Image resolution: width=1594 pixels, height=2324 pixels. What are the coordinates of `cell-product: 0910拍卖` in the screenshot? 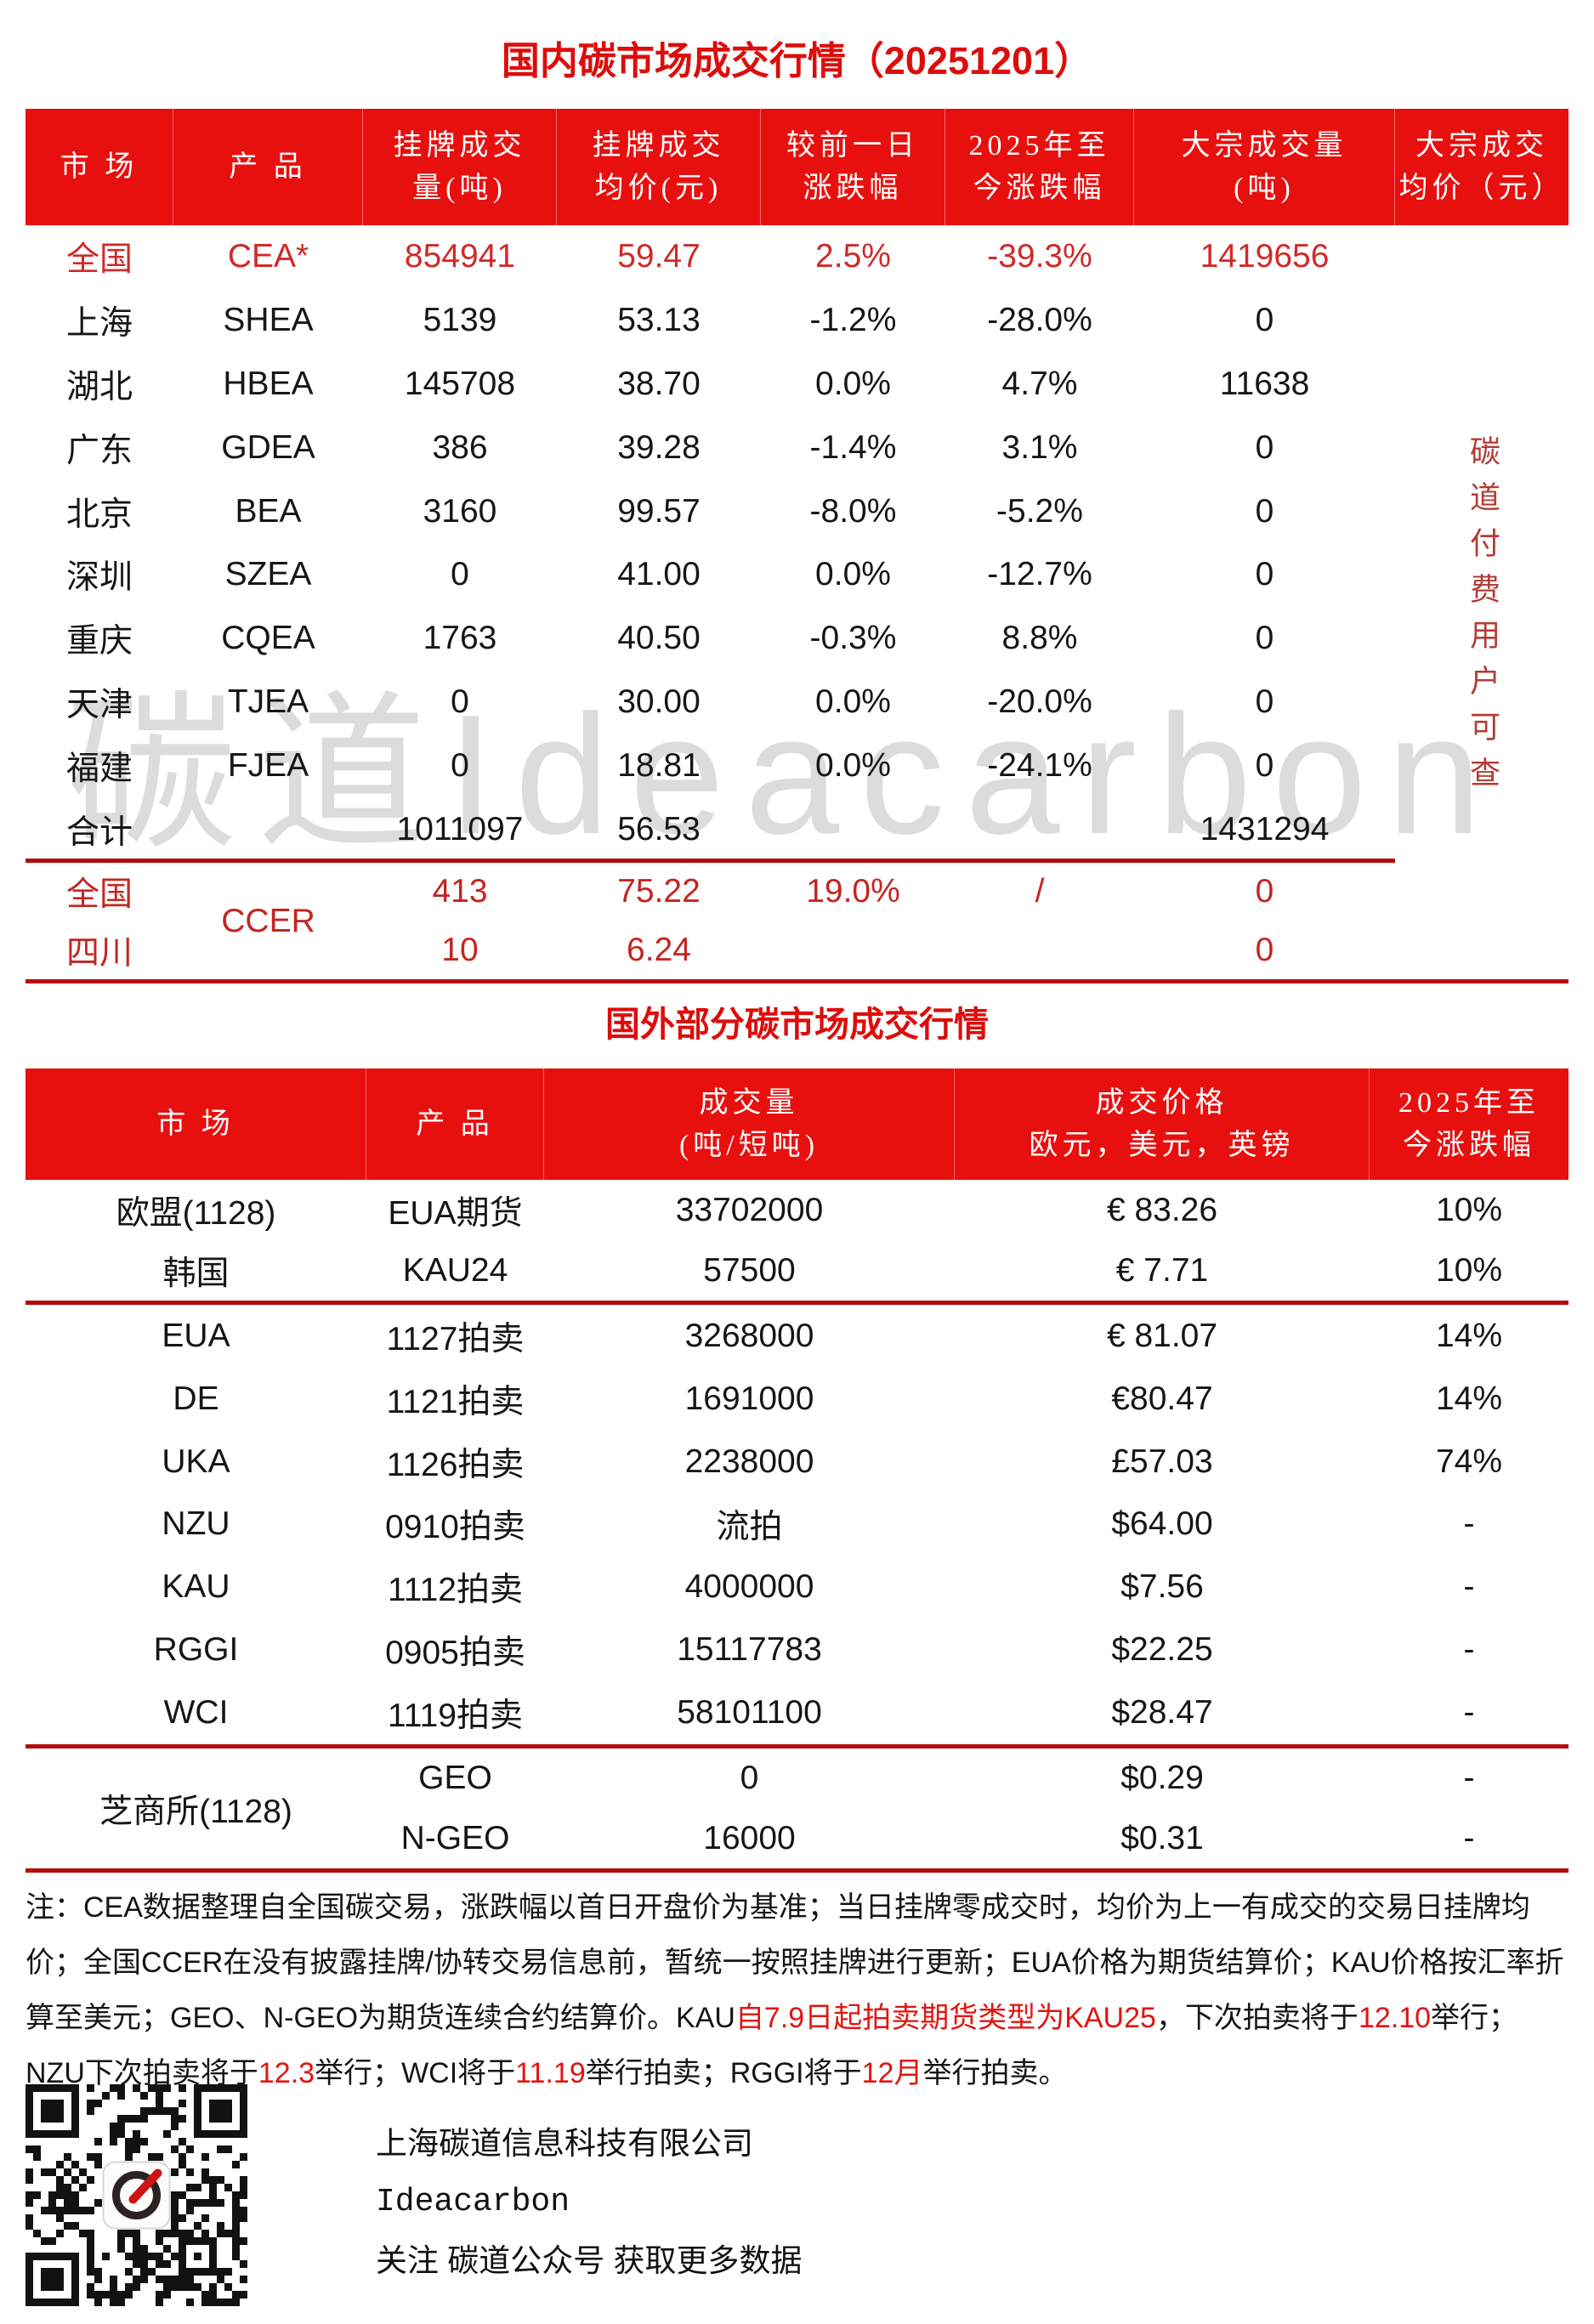 It's located at (455, 1528).